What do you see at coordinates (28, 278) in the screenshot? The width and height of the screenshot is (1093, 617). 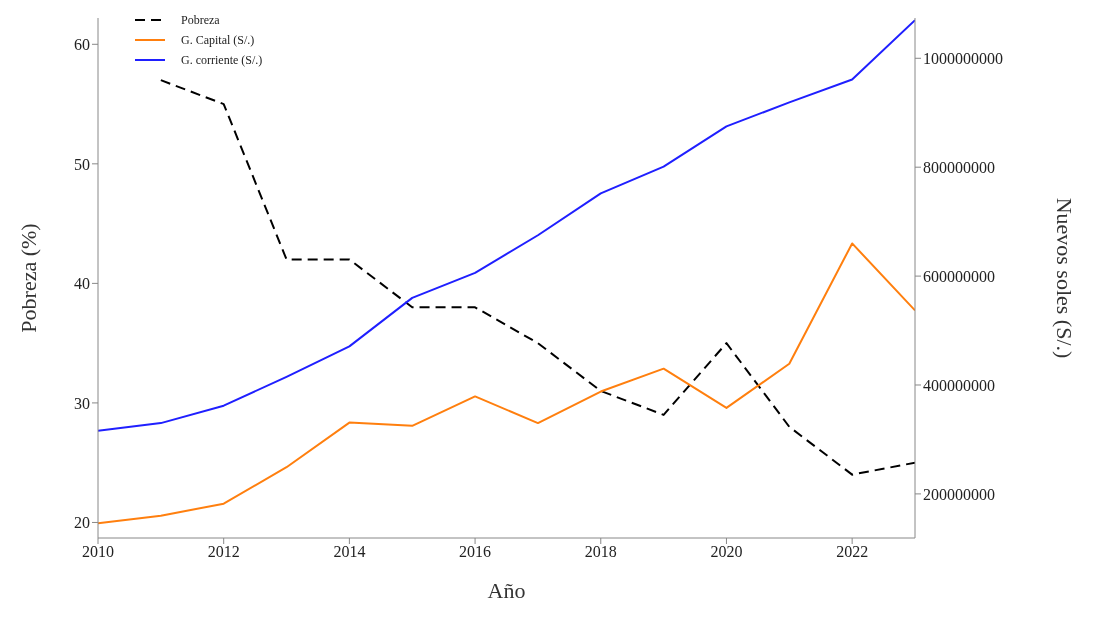 I see `y-axis-title: Pobreza (%)` at bounding box center [28, 278].